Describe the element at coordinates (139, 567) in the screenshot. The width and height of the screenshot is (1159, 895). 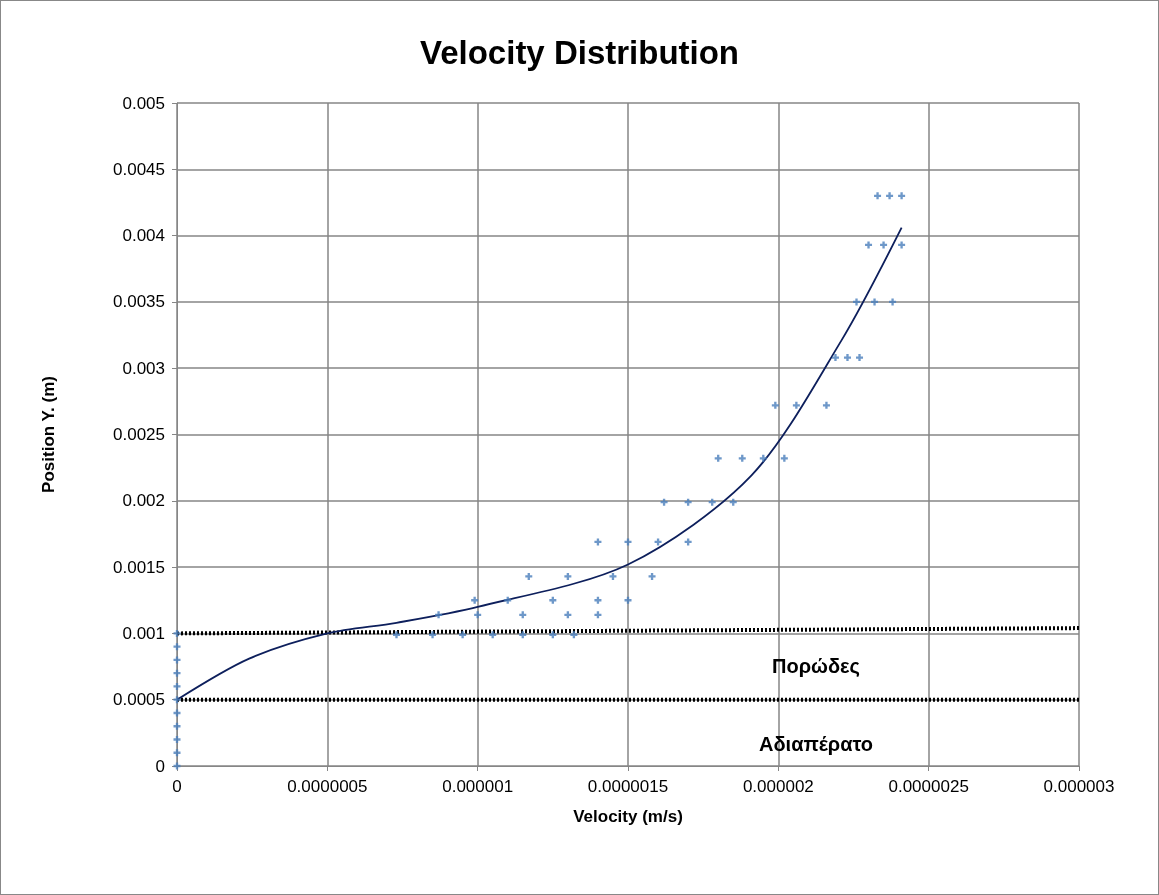
I see `y-tick-label: 0.0015` at that location.